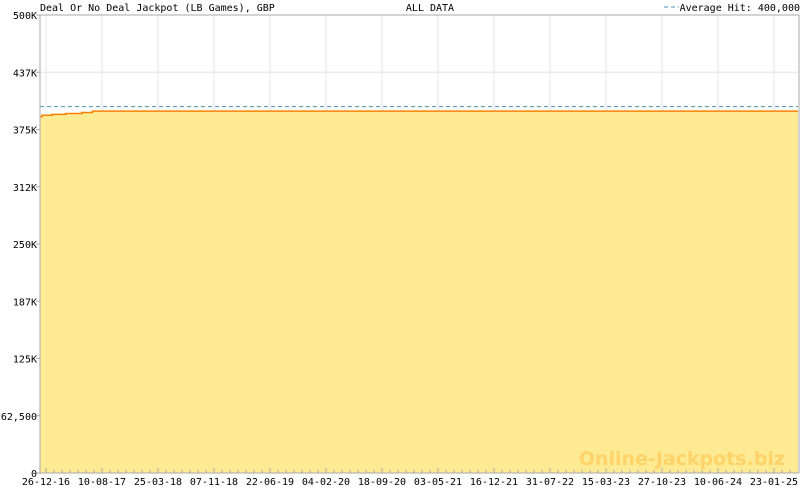  I want to click on y-tick-label: 125K, so click(25, 360).